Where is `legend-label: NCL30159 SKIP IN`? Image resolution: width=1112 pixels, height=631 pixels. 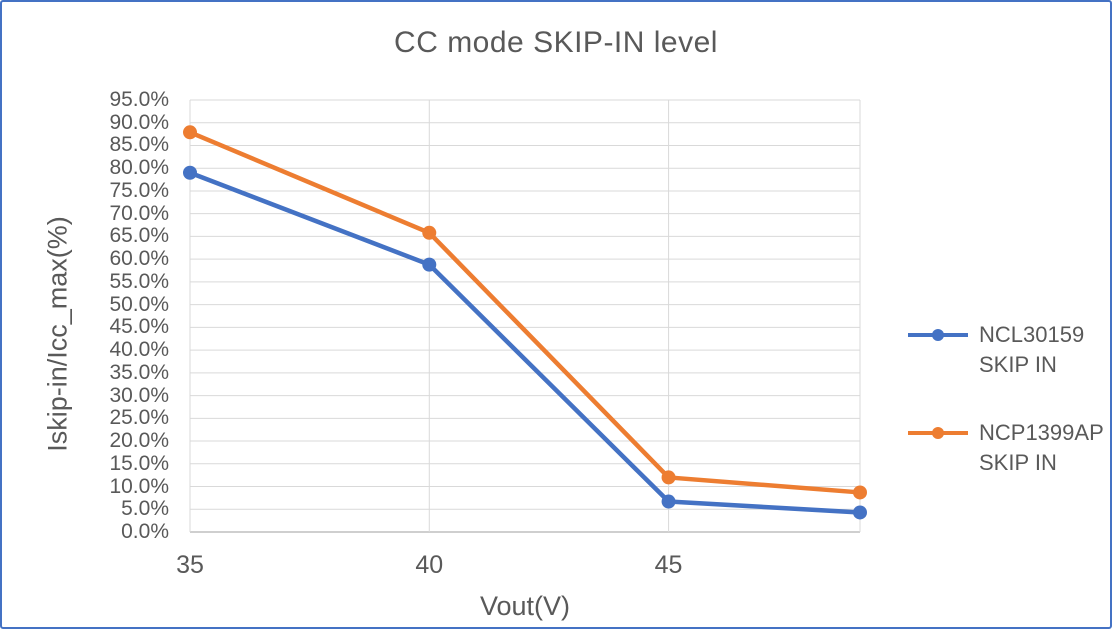 legend-label: NCL30159 SKIP IN is located at coordinates (1031, 350).